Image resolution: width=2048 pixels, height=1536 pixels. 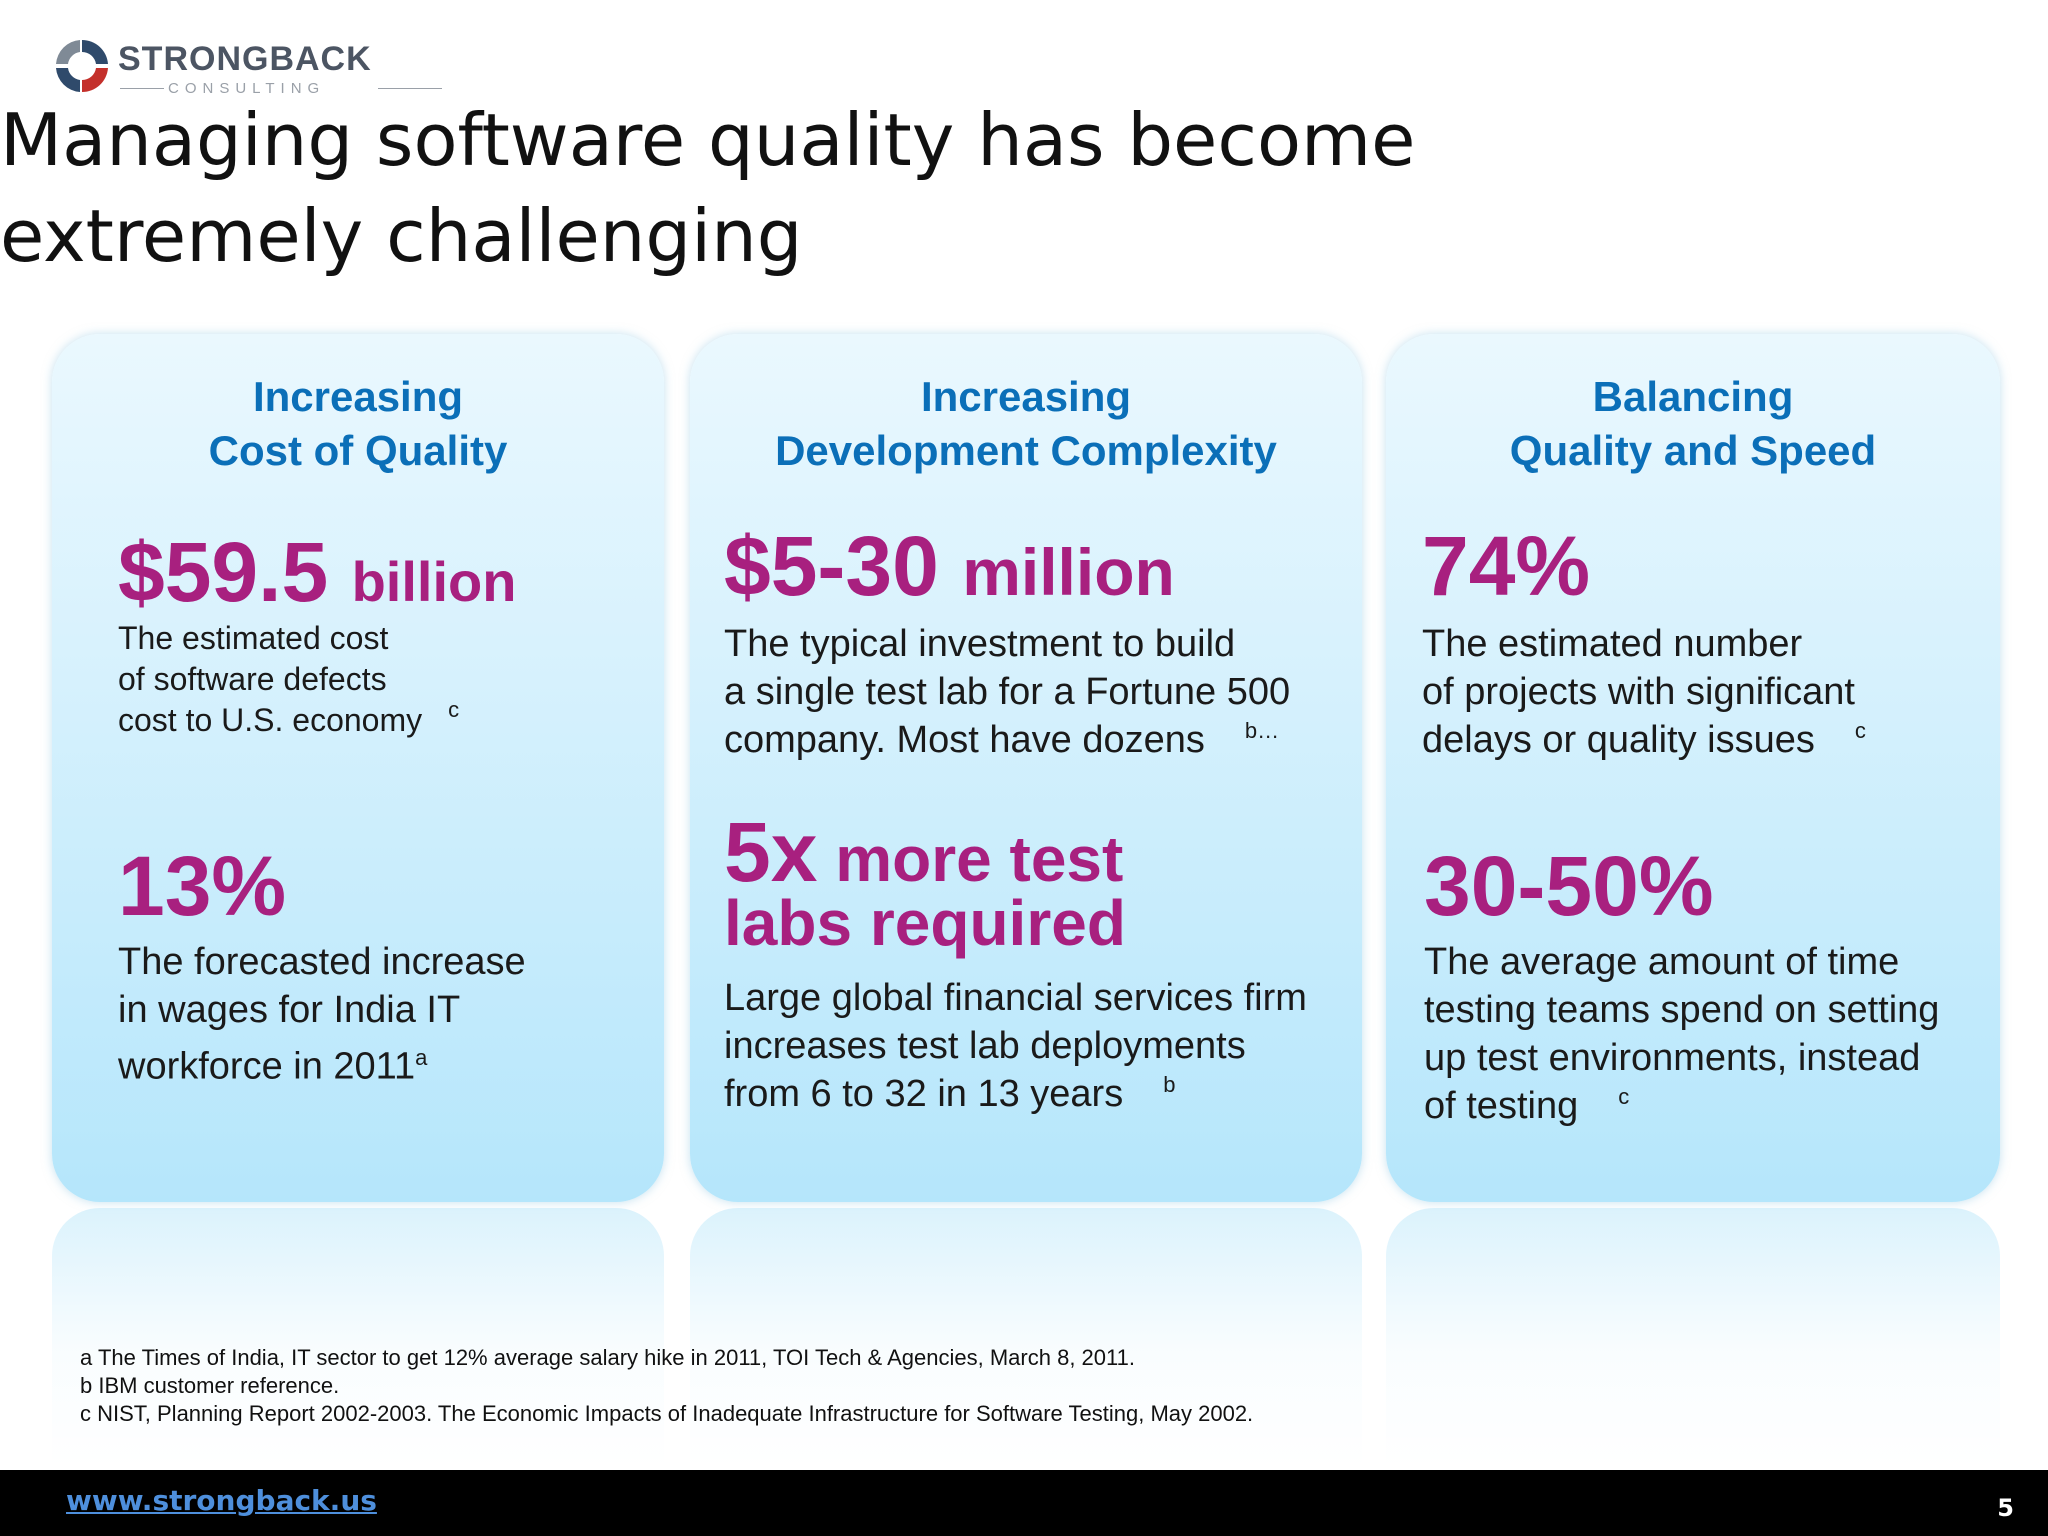 What do you see at coordinates (1068, 572) in the screenshot?
I see `stat-unit: million` at bounding box center [1068, 572].